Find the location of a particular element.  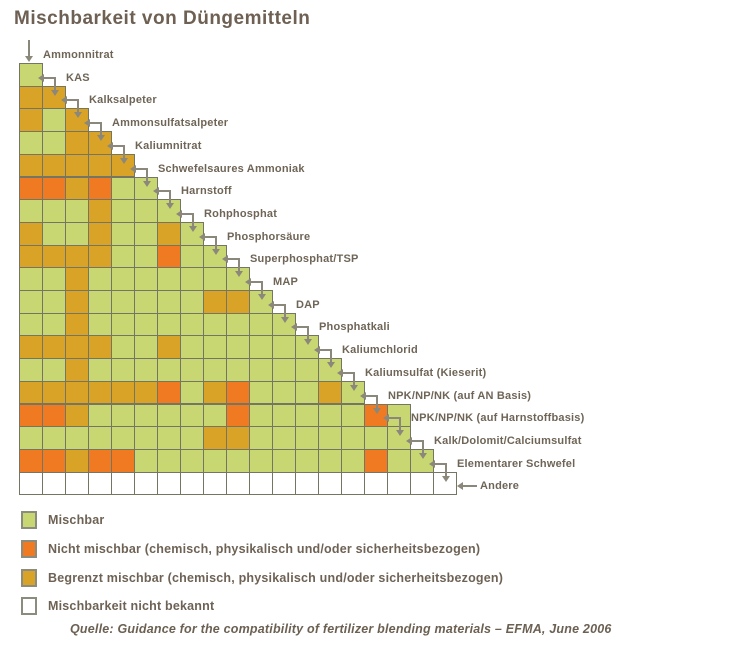

material-label: Kaliumnitrat is located at coordinates (168, 145).